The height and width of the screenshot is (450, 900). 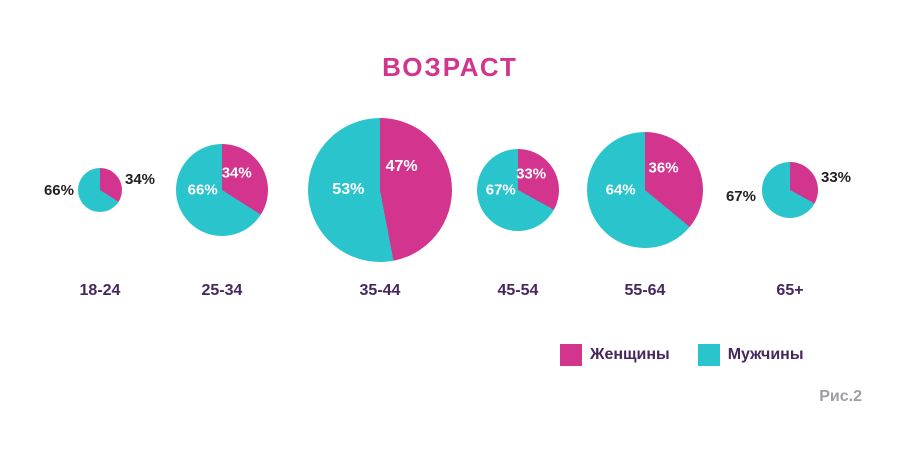 I want to click on pie-55-64: 36% 64%, so click(x=645, y=190).